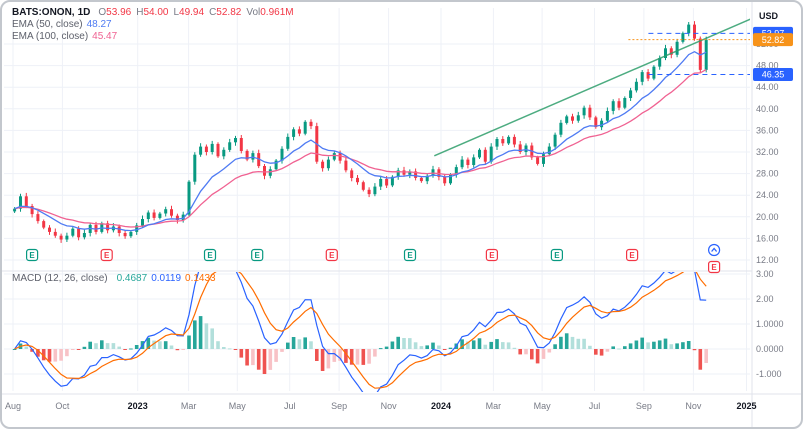 This screenshot has width=803, height=429. I want to click on currency-label: USD, so click(769, 16).